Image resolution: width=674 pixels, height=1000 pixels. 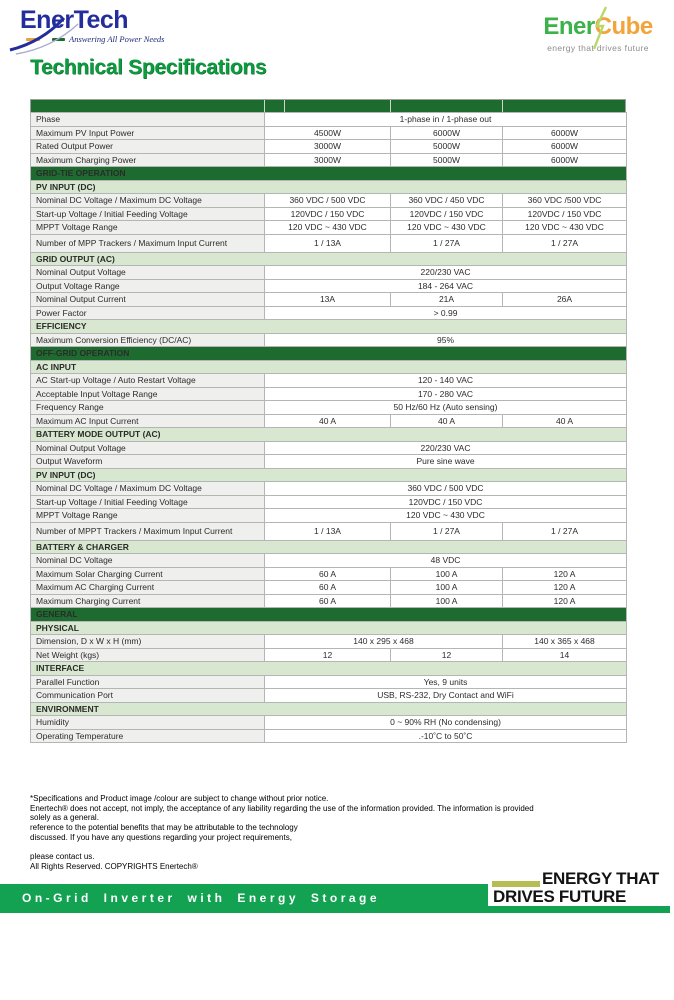 What do you see at coordinates (147, 695) in the screenshot?
I see `spec-label: Communication Port` at bounding box center [147, 695].